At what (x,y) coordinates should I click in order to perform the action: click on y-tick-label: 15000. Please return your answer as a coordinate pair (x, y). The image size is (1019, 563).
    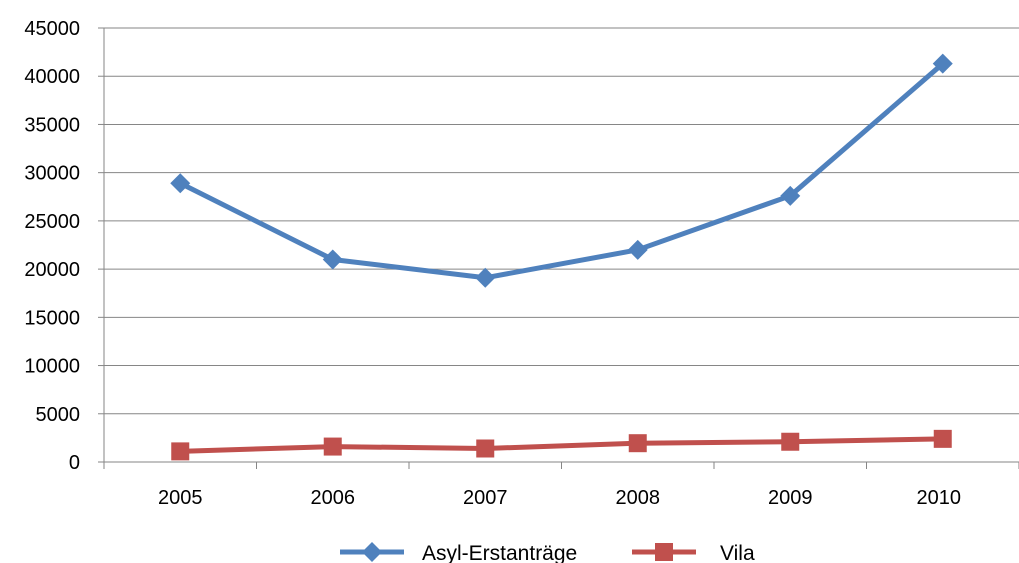
    Looking at the image, I should click on (52, 318).